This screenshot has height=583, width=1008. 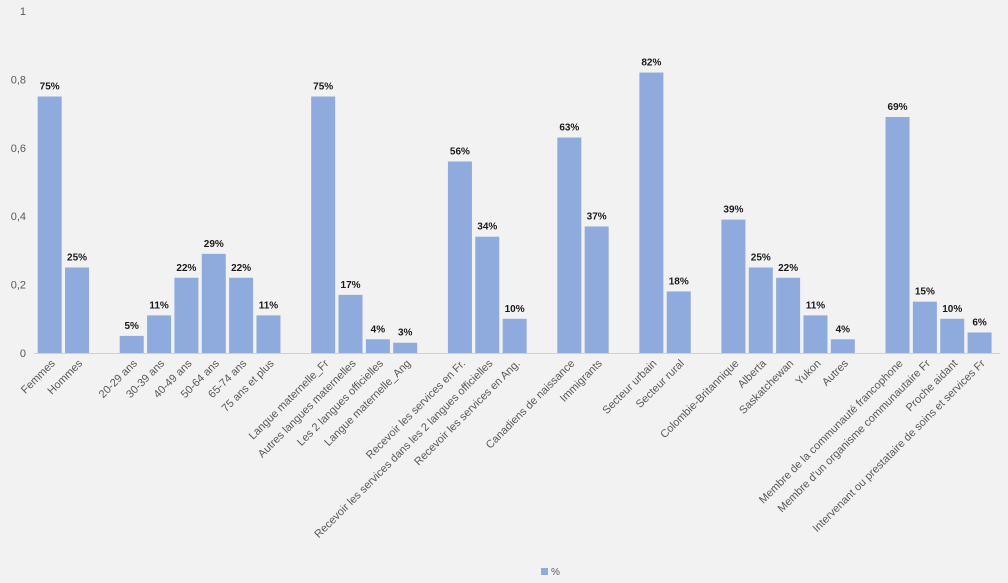 I want to click on data-label: 15%, so click(x=925, y=292).